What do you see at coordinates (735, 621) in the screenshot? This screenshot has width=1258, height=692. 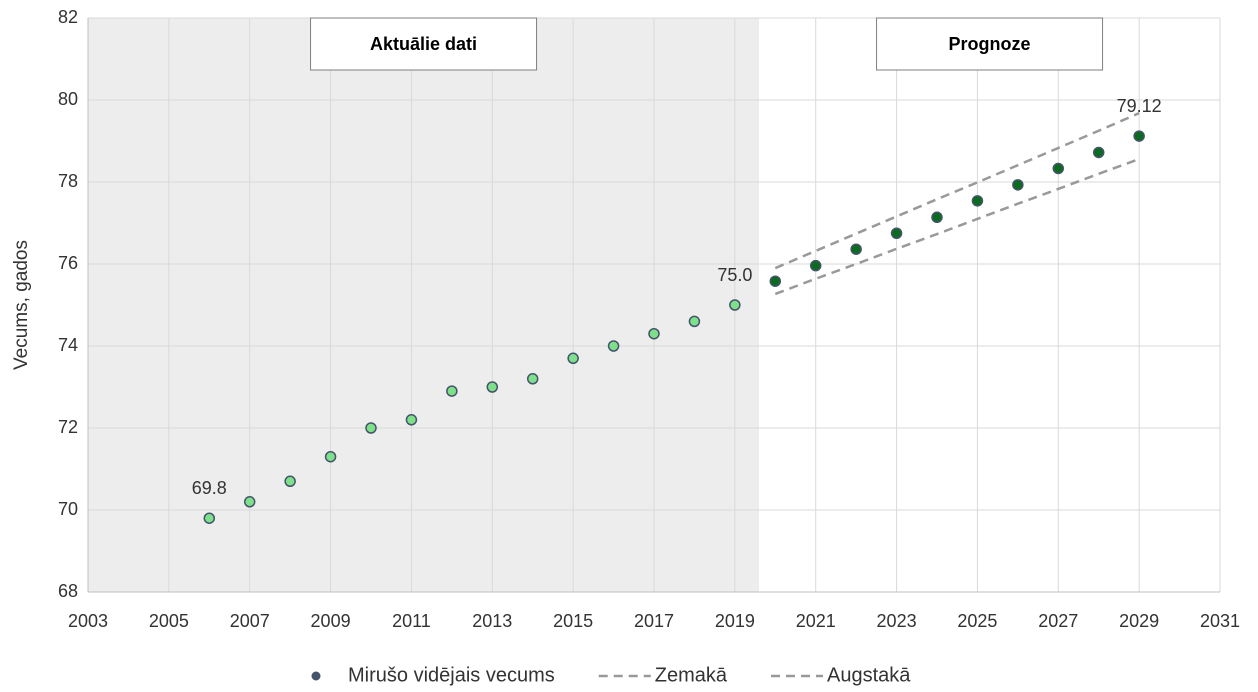 I see `x-tick-label: 2019` at bounding box center [735, 621].